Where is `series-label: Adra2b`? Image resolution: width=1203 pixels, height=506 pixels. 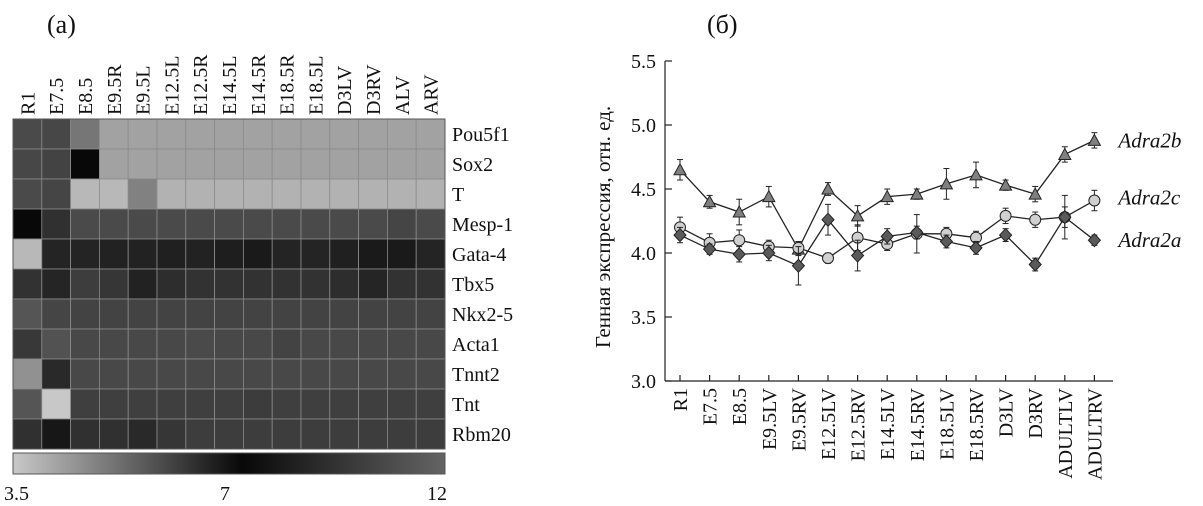 series-label: Adra2b is located at coordinates (1148, 140).